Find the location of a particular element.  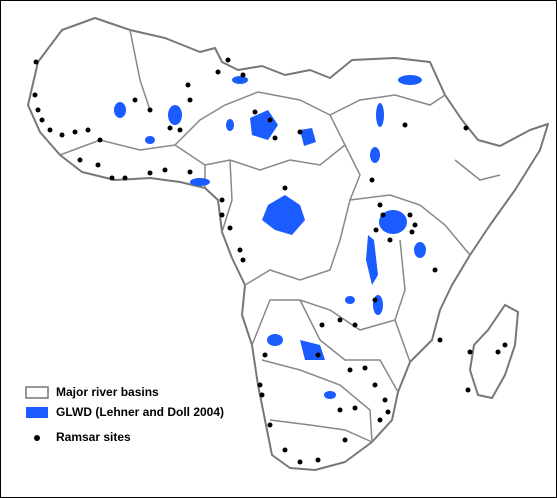

legend-label: Ramsar sites is located at coordinates (93, 437).